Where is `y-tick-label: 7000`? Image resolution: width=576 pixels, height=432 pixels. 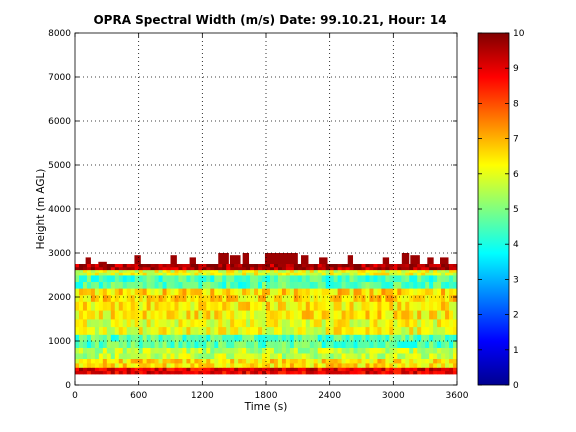 y-tick-label: 7000 is located at coordinates (59, 78).